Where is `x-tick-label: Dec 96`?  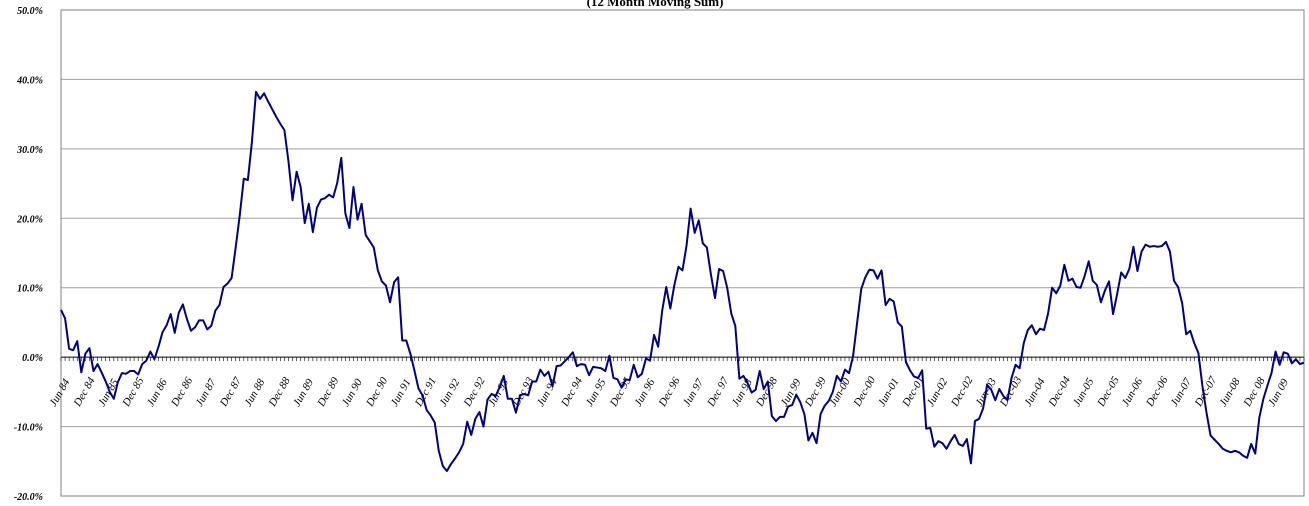
x-tick-label: Dec 96 is located at coordinates (669, 392).